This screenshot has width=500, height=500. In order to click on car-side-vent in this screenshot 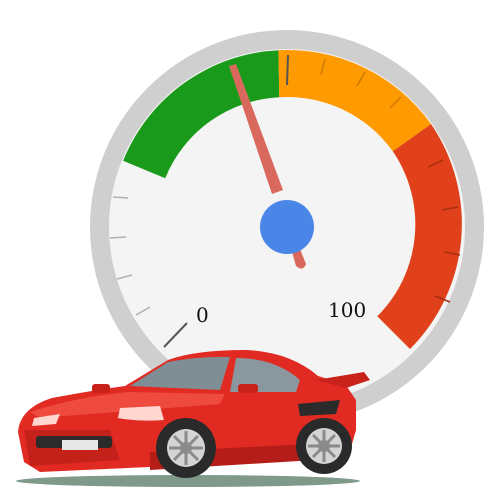, I will do `click(319, 408)`.